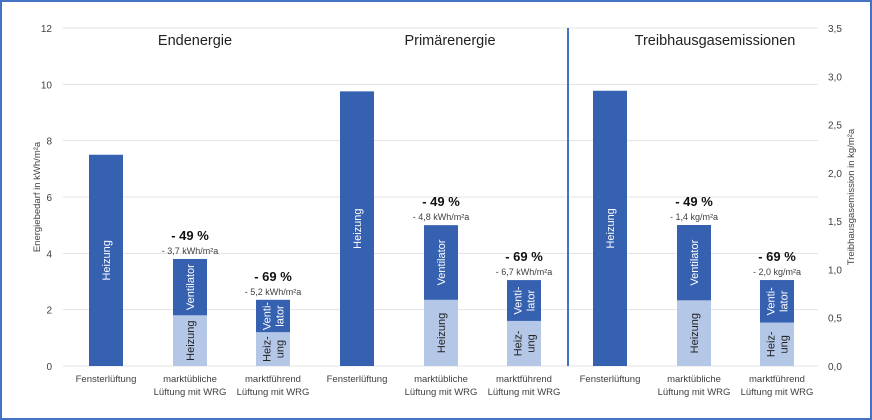 The image size is (872, 420). I want to click on right-axis-title: Treibhausgasemission in kg/m²a, so click(851, 196).